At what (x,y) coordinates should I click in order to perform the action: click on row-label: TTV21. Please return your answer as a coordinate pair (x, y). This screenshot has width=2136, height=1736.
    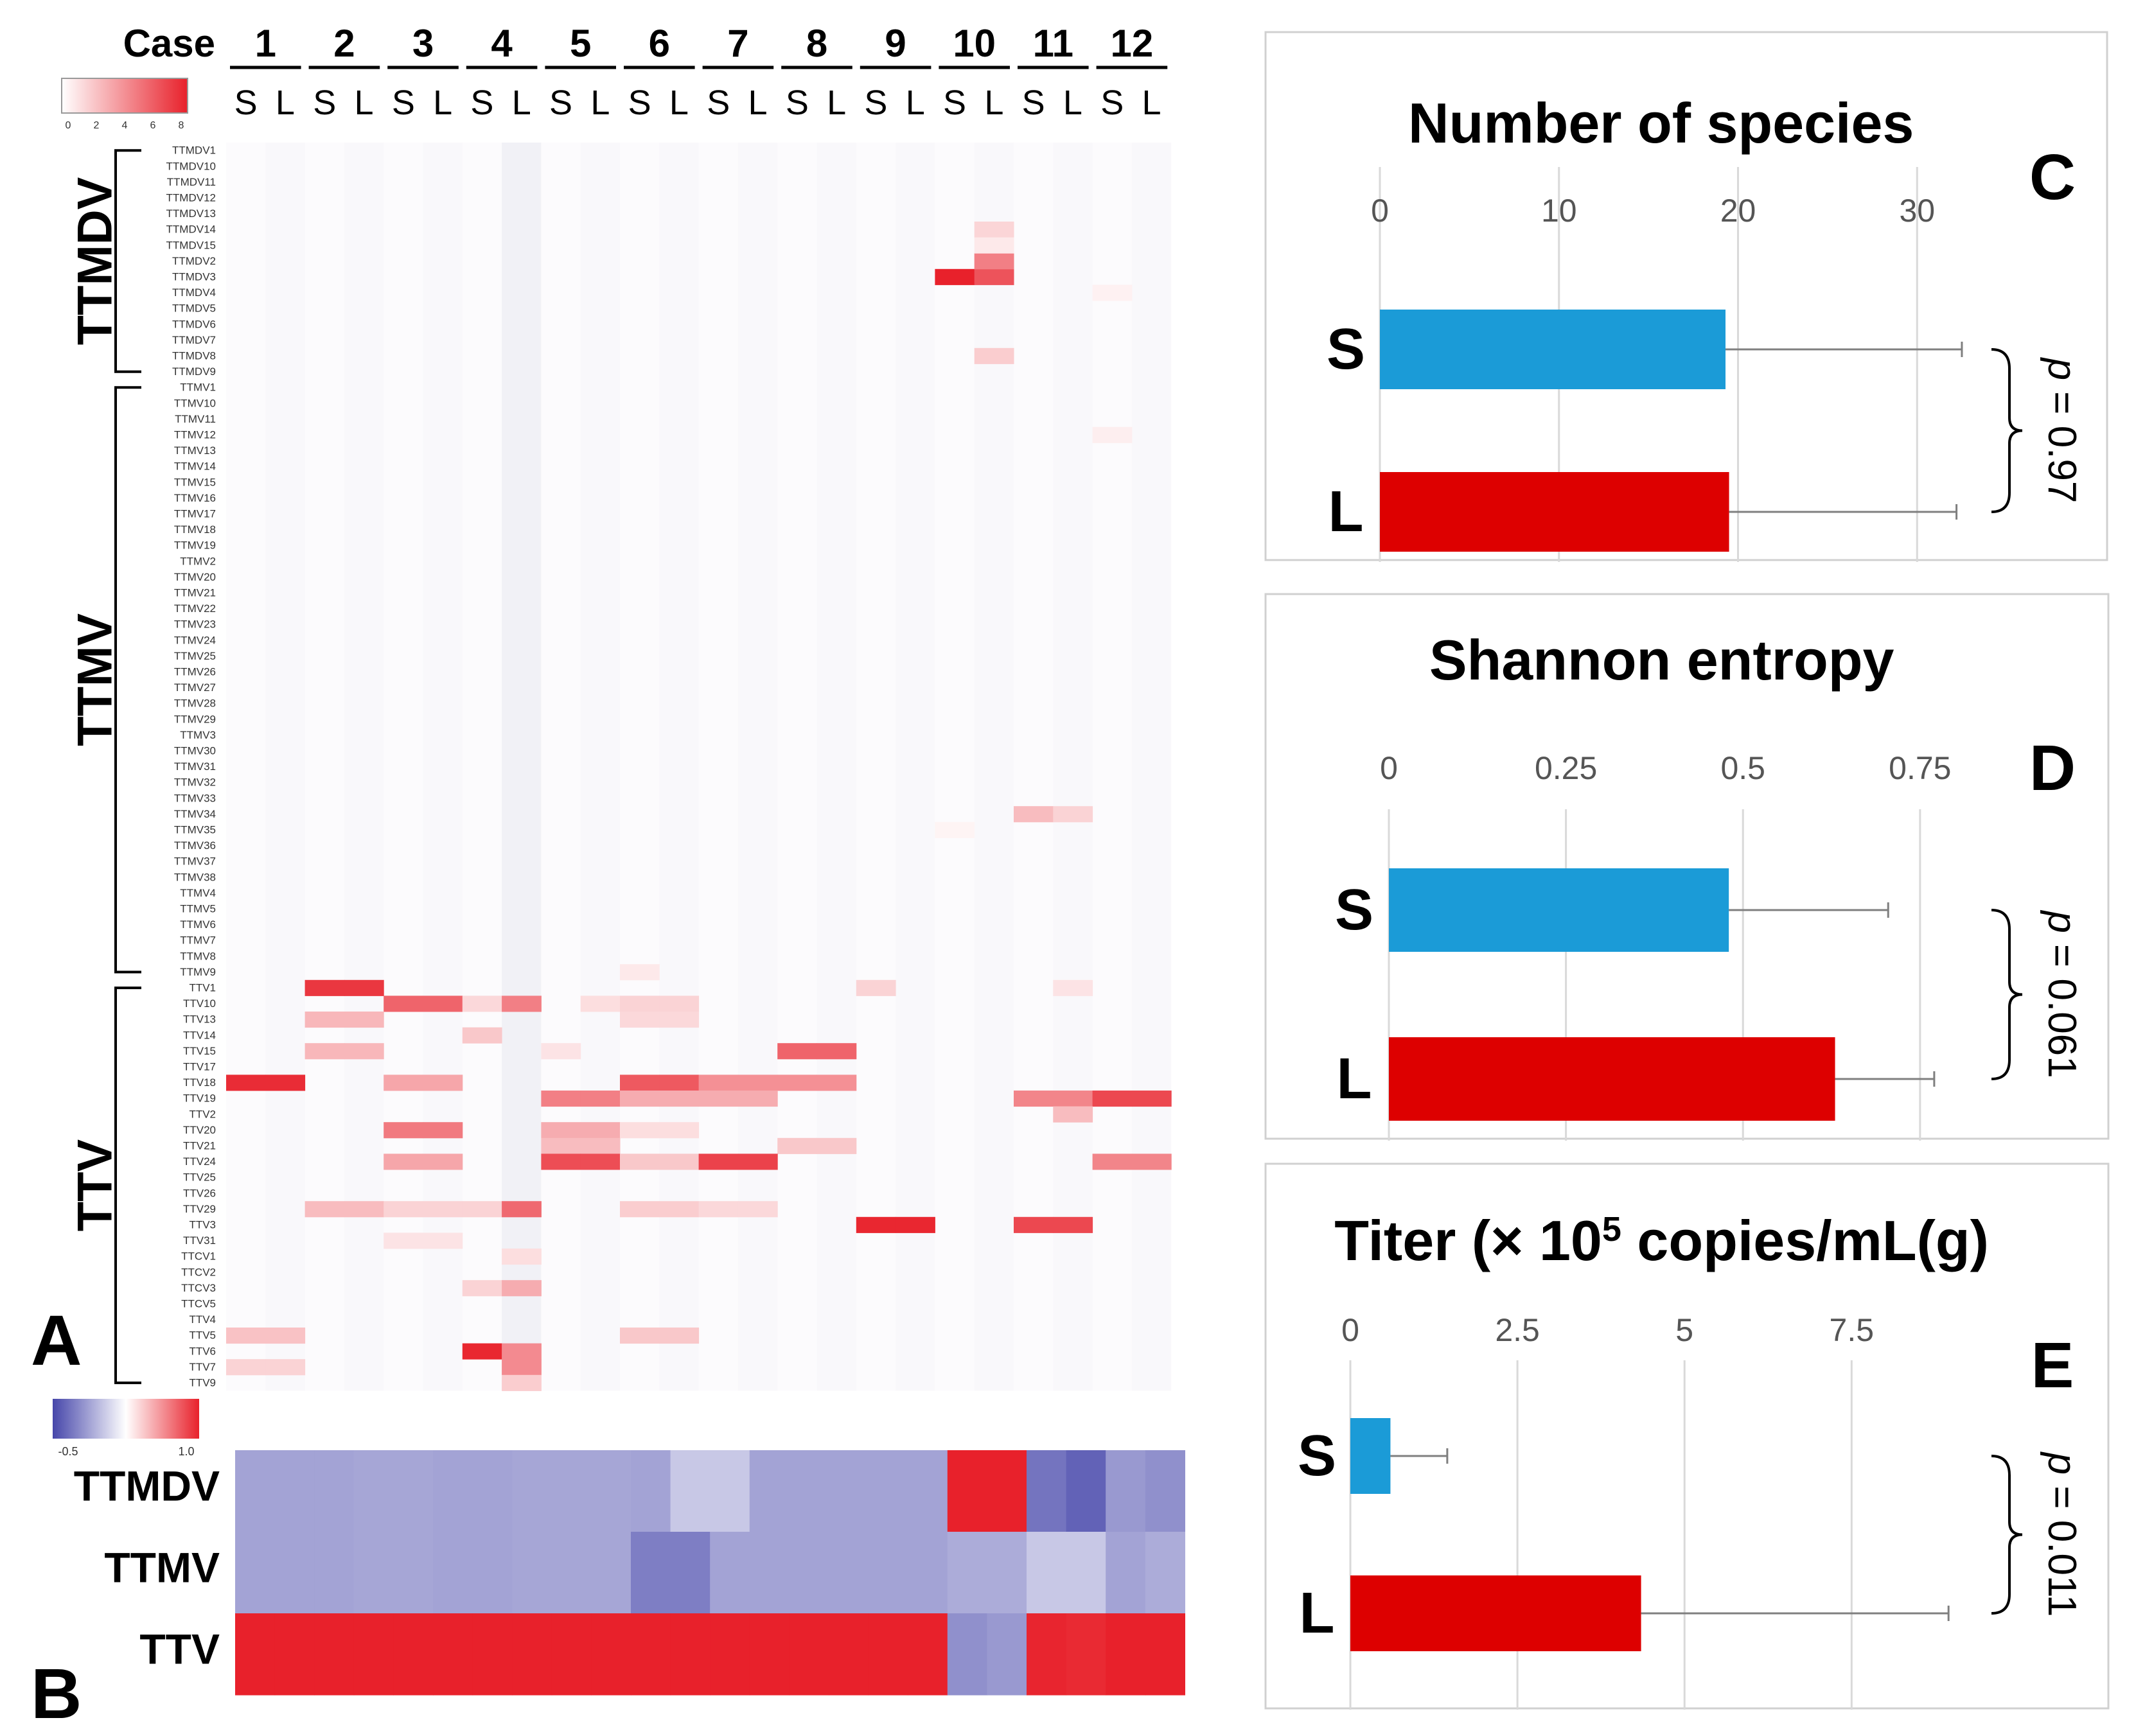
    Looking at the image, I should click on (199, 1146).